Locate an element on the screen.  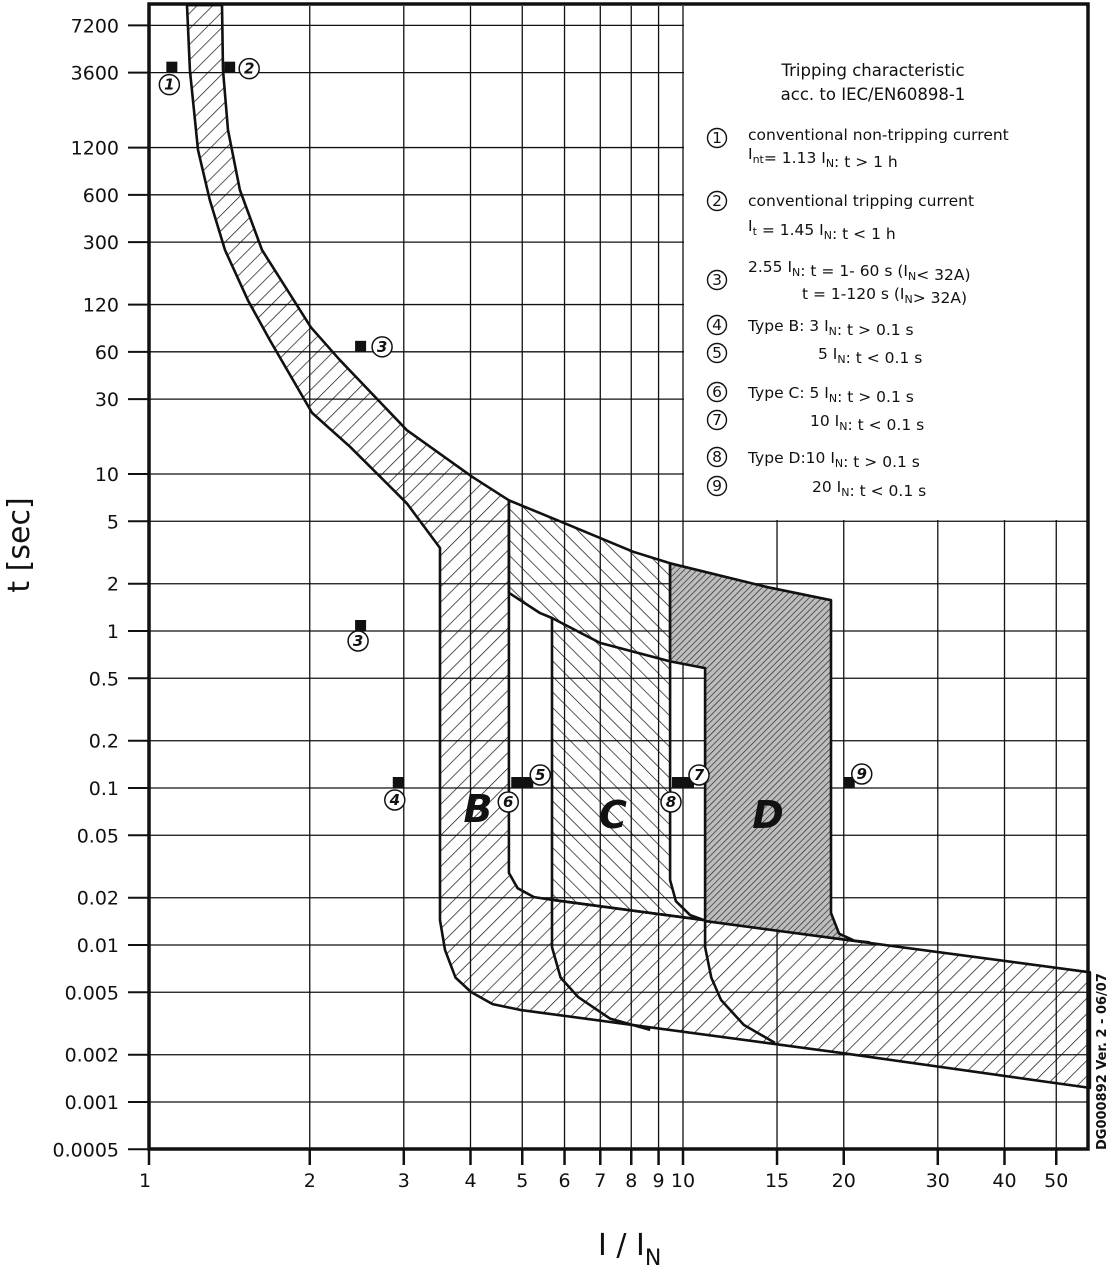
type-D-instantaneous-curve is located at coordinates (739, 983).